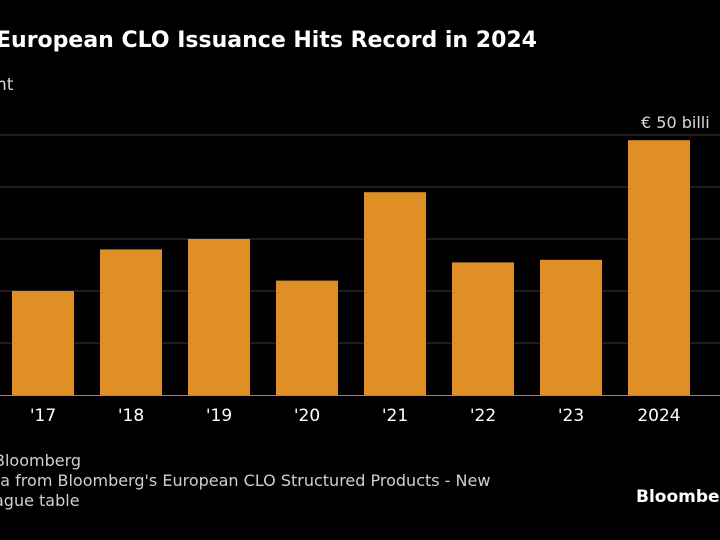 The image size is (720, 540). Describe the element at coordinates (131, 416) in the screenshot. I see `x-tick-label-1: '18` at that location.